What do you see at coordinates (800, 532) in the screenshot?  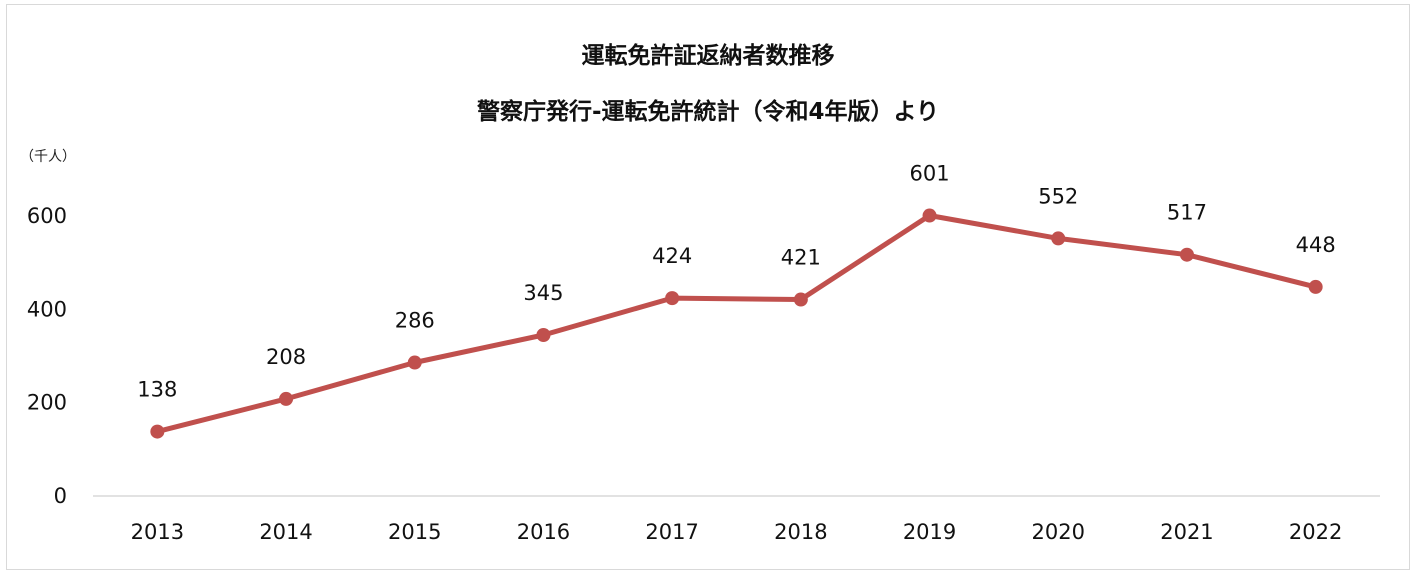 I see `x-tick-label: 2018` at bounding box center [800, 532].